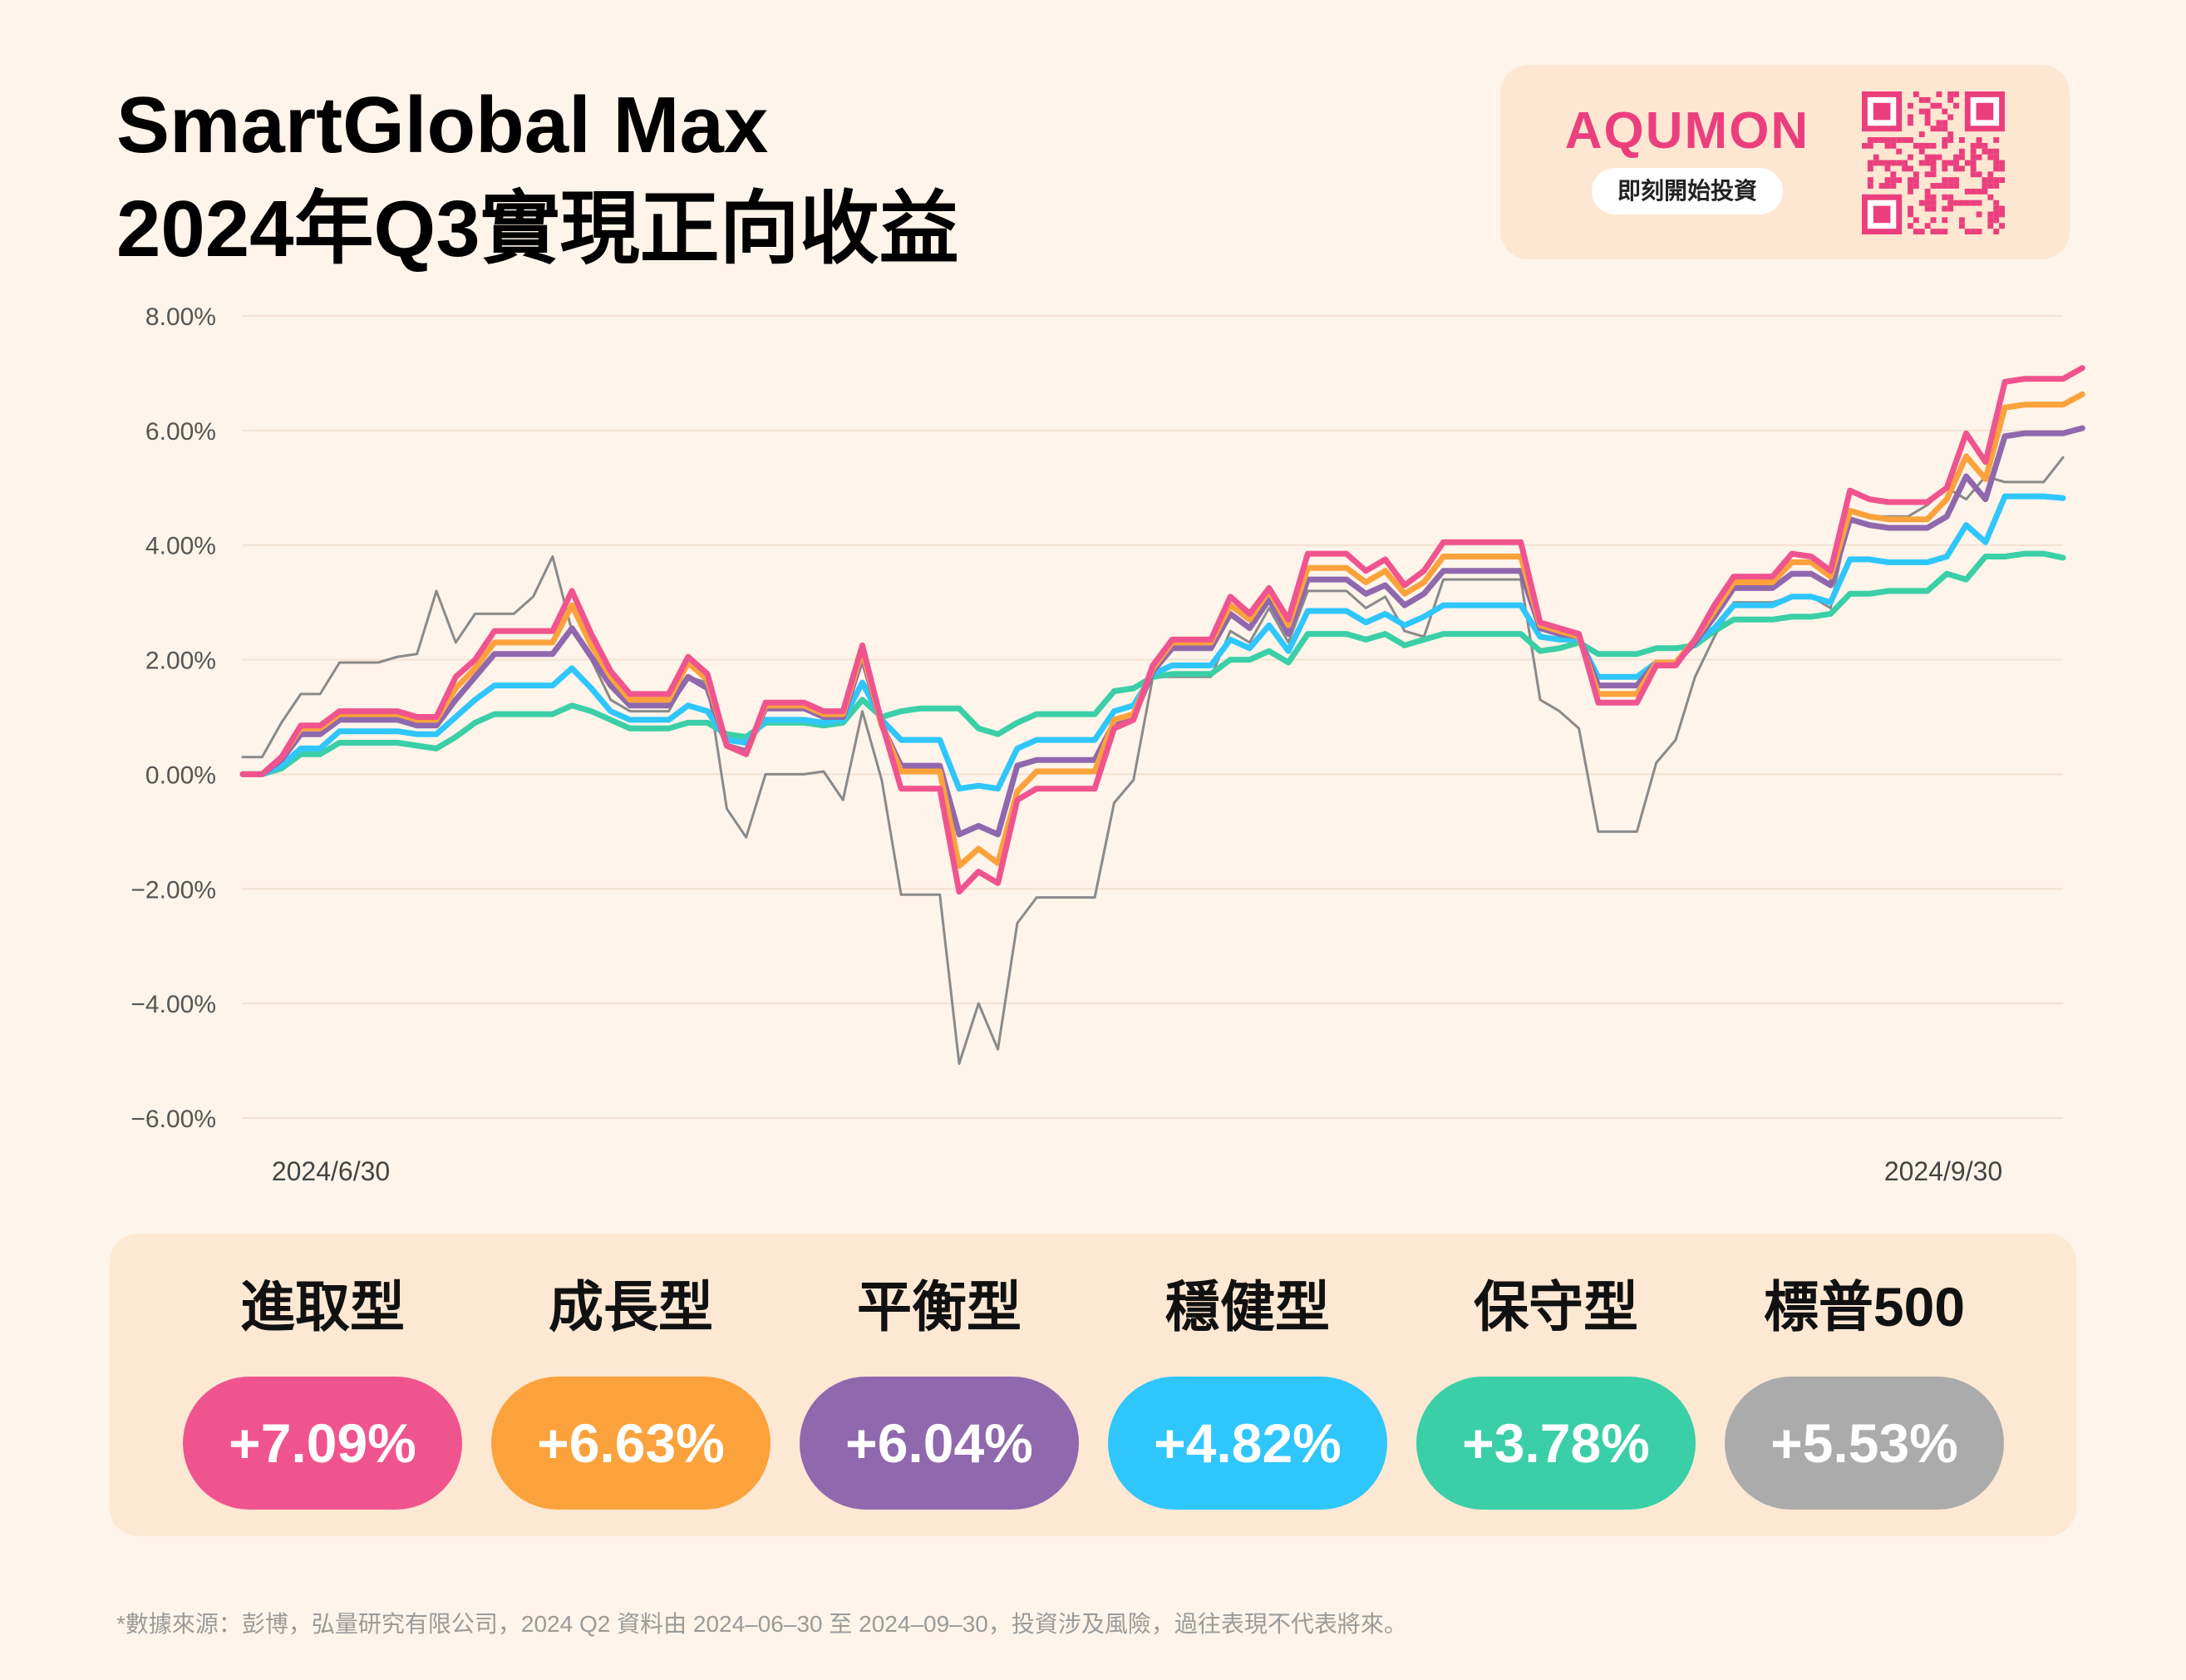  Describe the element at coordinates (322, 1307) in the screenshot. I see `category-name: 進取型` at that location.